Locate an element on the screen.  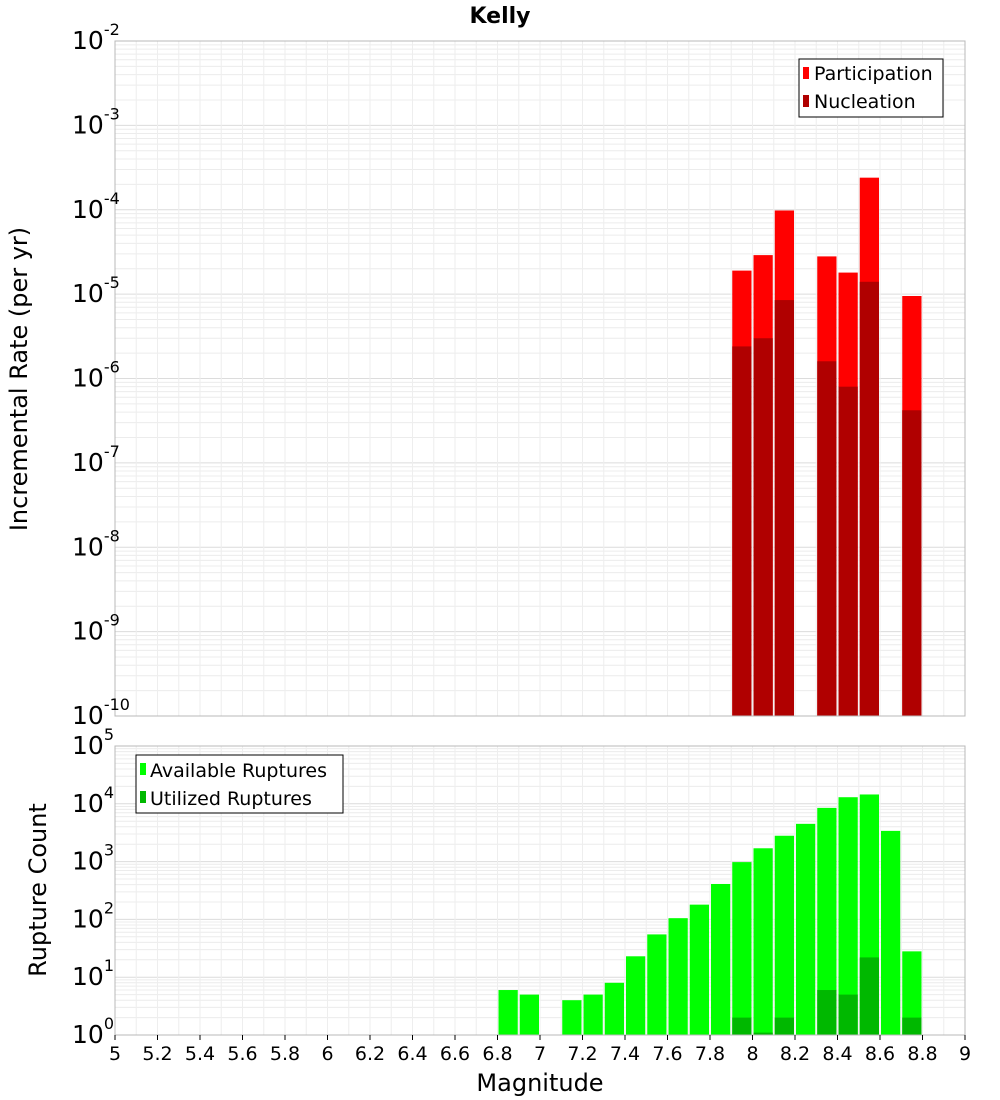
available-legend-label: Available Ruptures is located at coordinates (238, 771).